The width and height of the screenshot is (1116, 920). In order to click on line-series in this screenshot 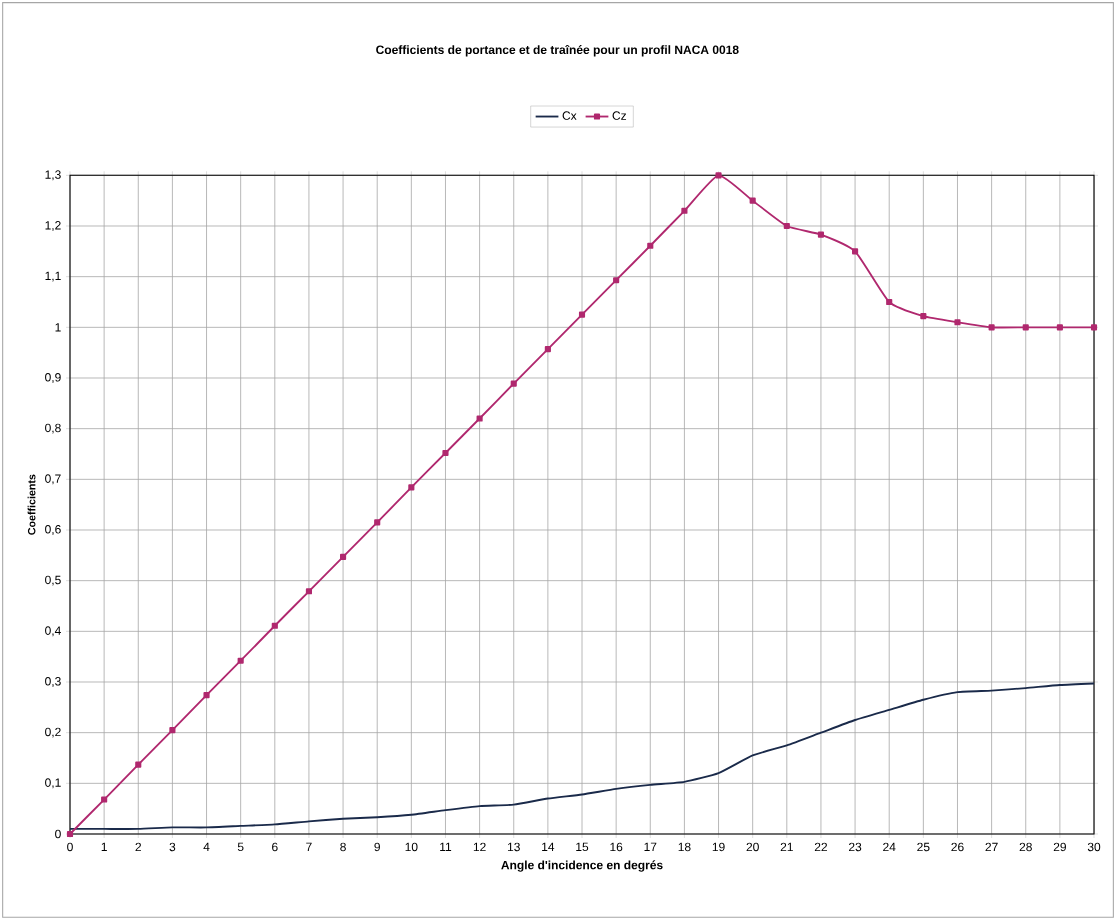, I will do `click(582, 756)`.